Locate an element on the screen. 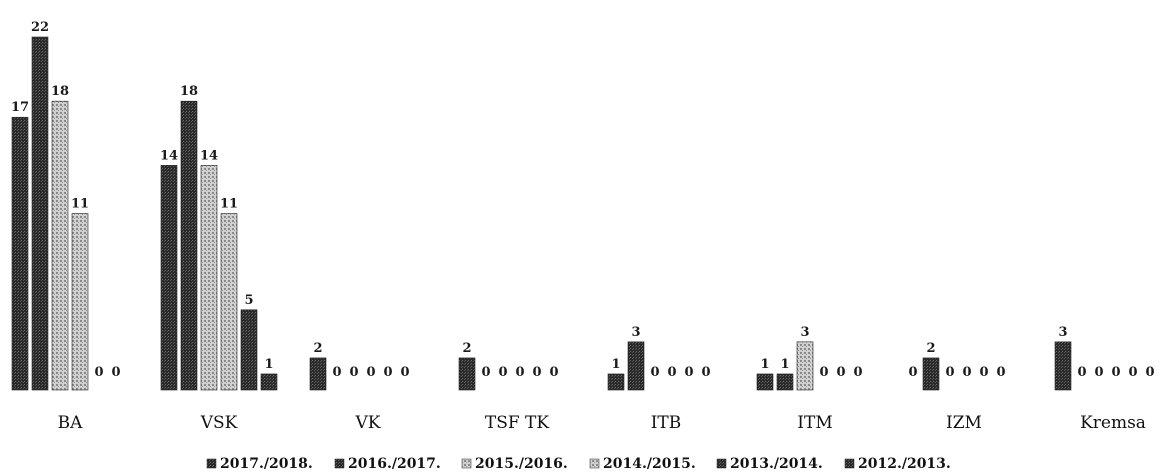 This screenshot has height=475, width=1165. category-label: VSK is located at coordinates (219, 423).